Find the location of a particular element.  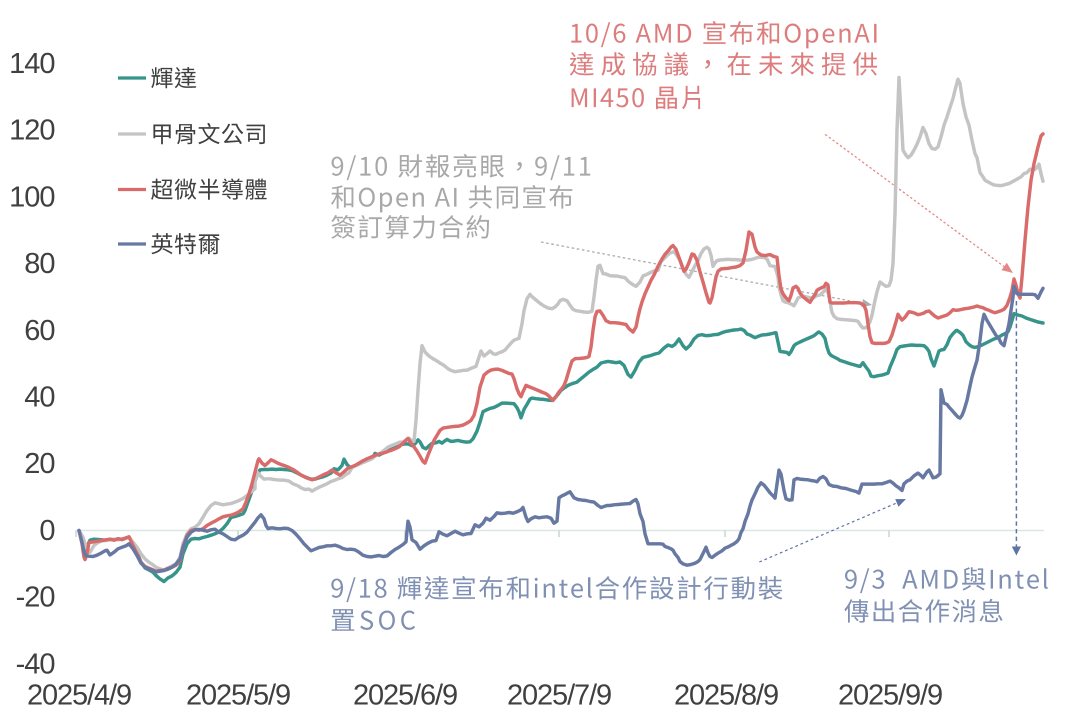

svg-text: 2025/9/9 is located at coordinates (890, 696).